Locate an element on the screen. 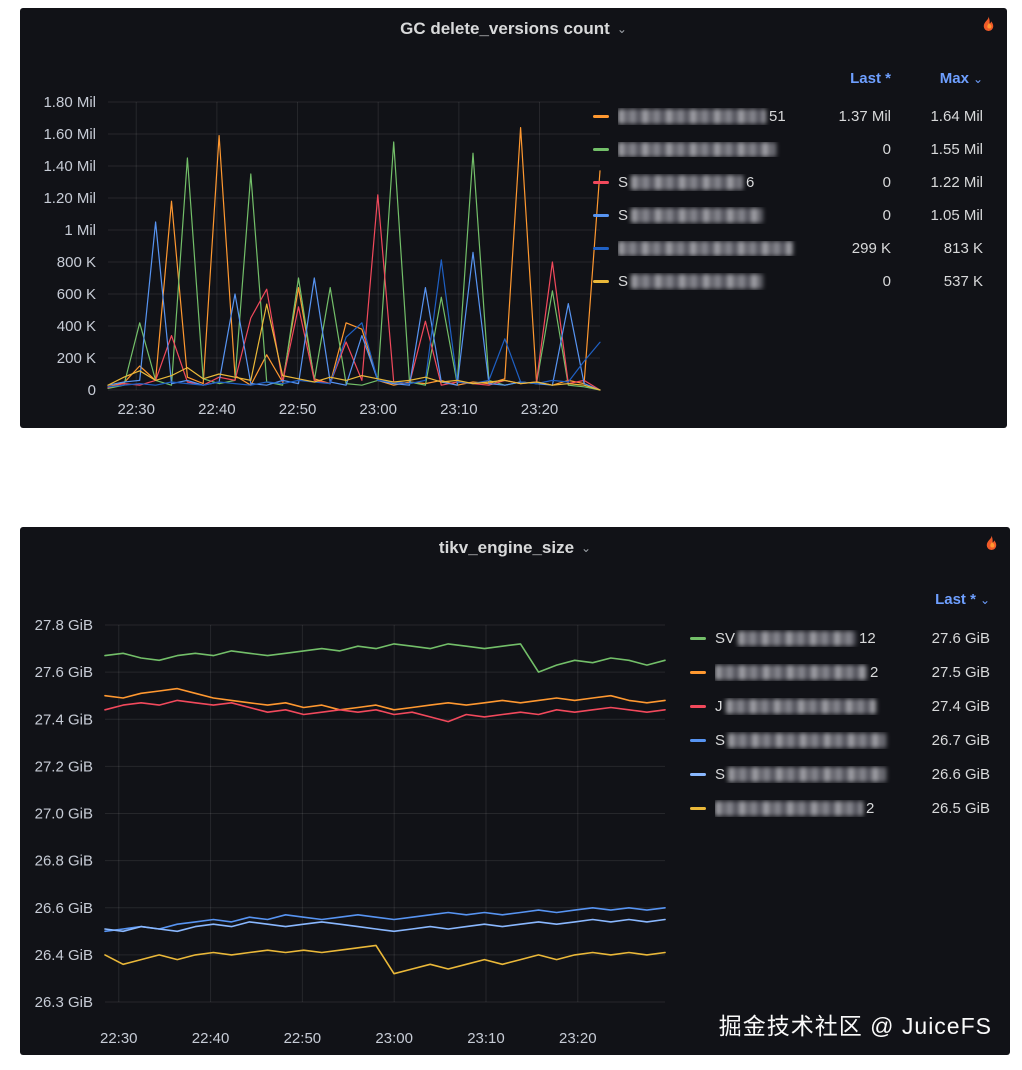 The image size is (1022, 1070). series-name-visible-suffix: 12 is located at coordinates (867, 638).